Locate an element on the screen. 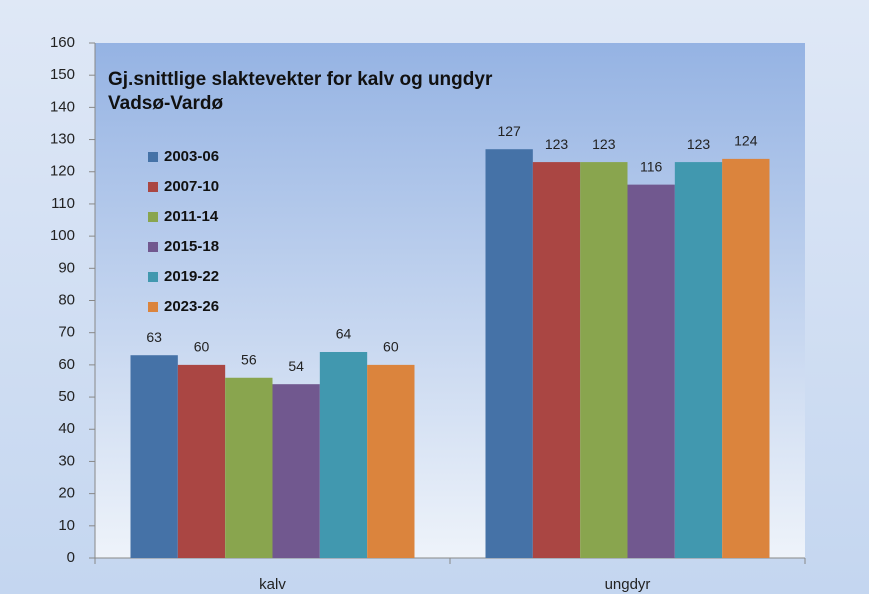 The width and height of the screenshot is (869, 594). legend-label: 2015-18 is located at coordinates (191, 246).